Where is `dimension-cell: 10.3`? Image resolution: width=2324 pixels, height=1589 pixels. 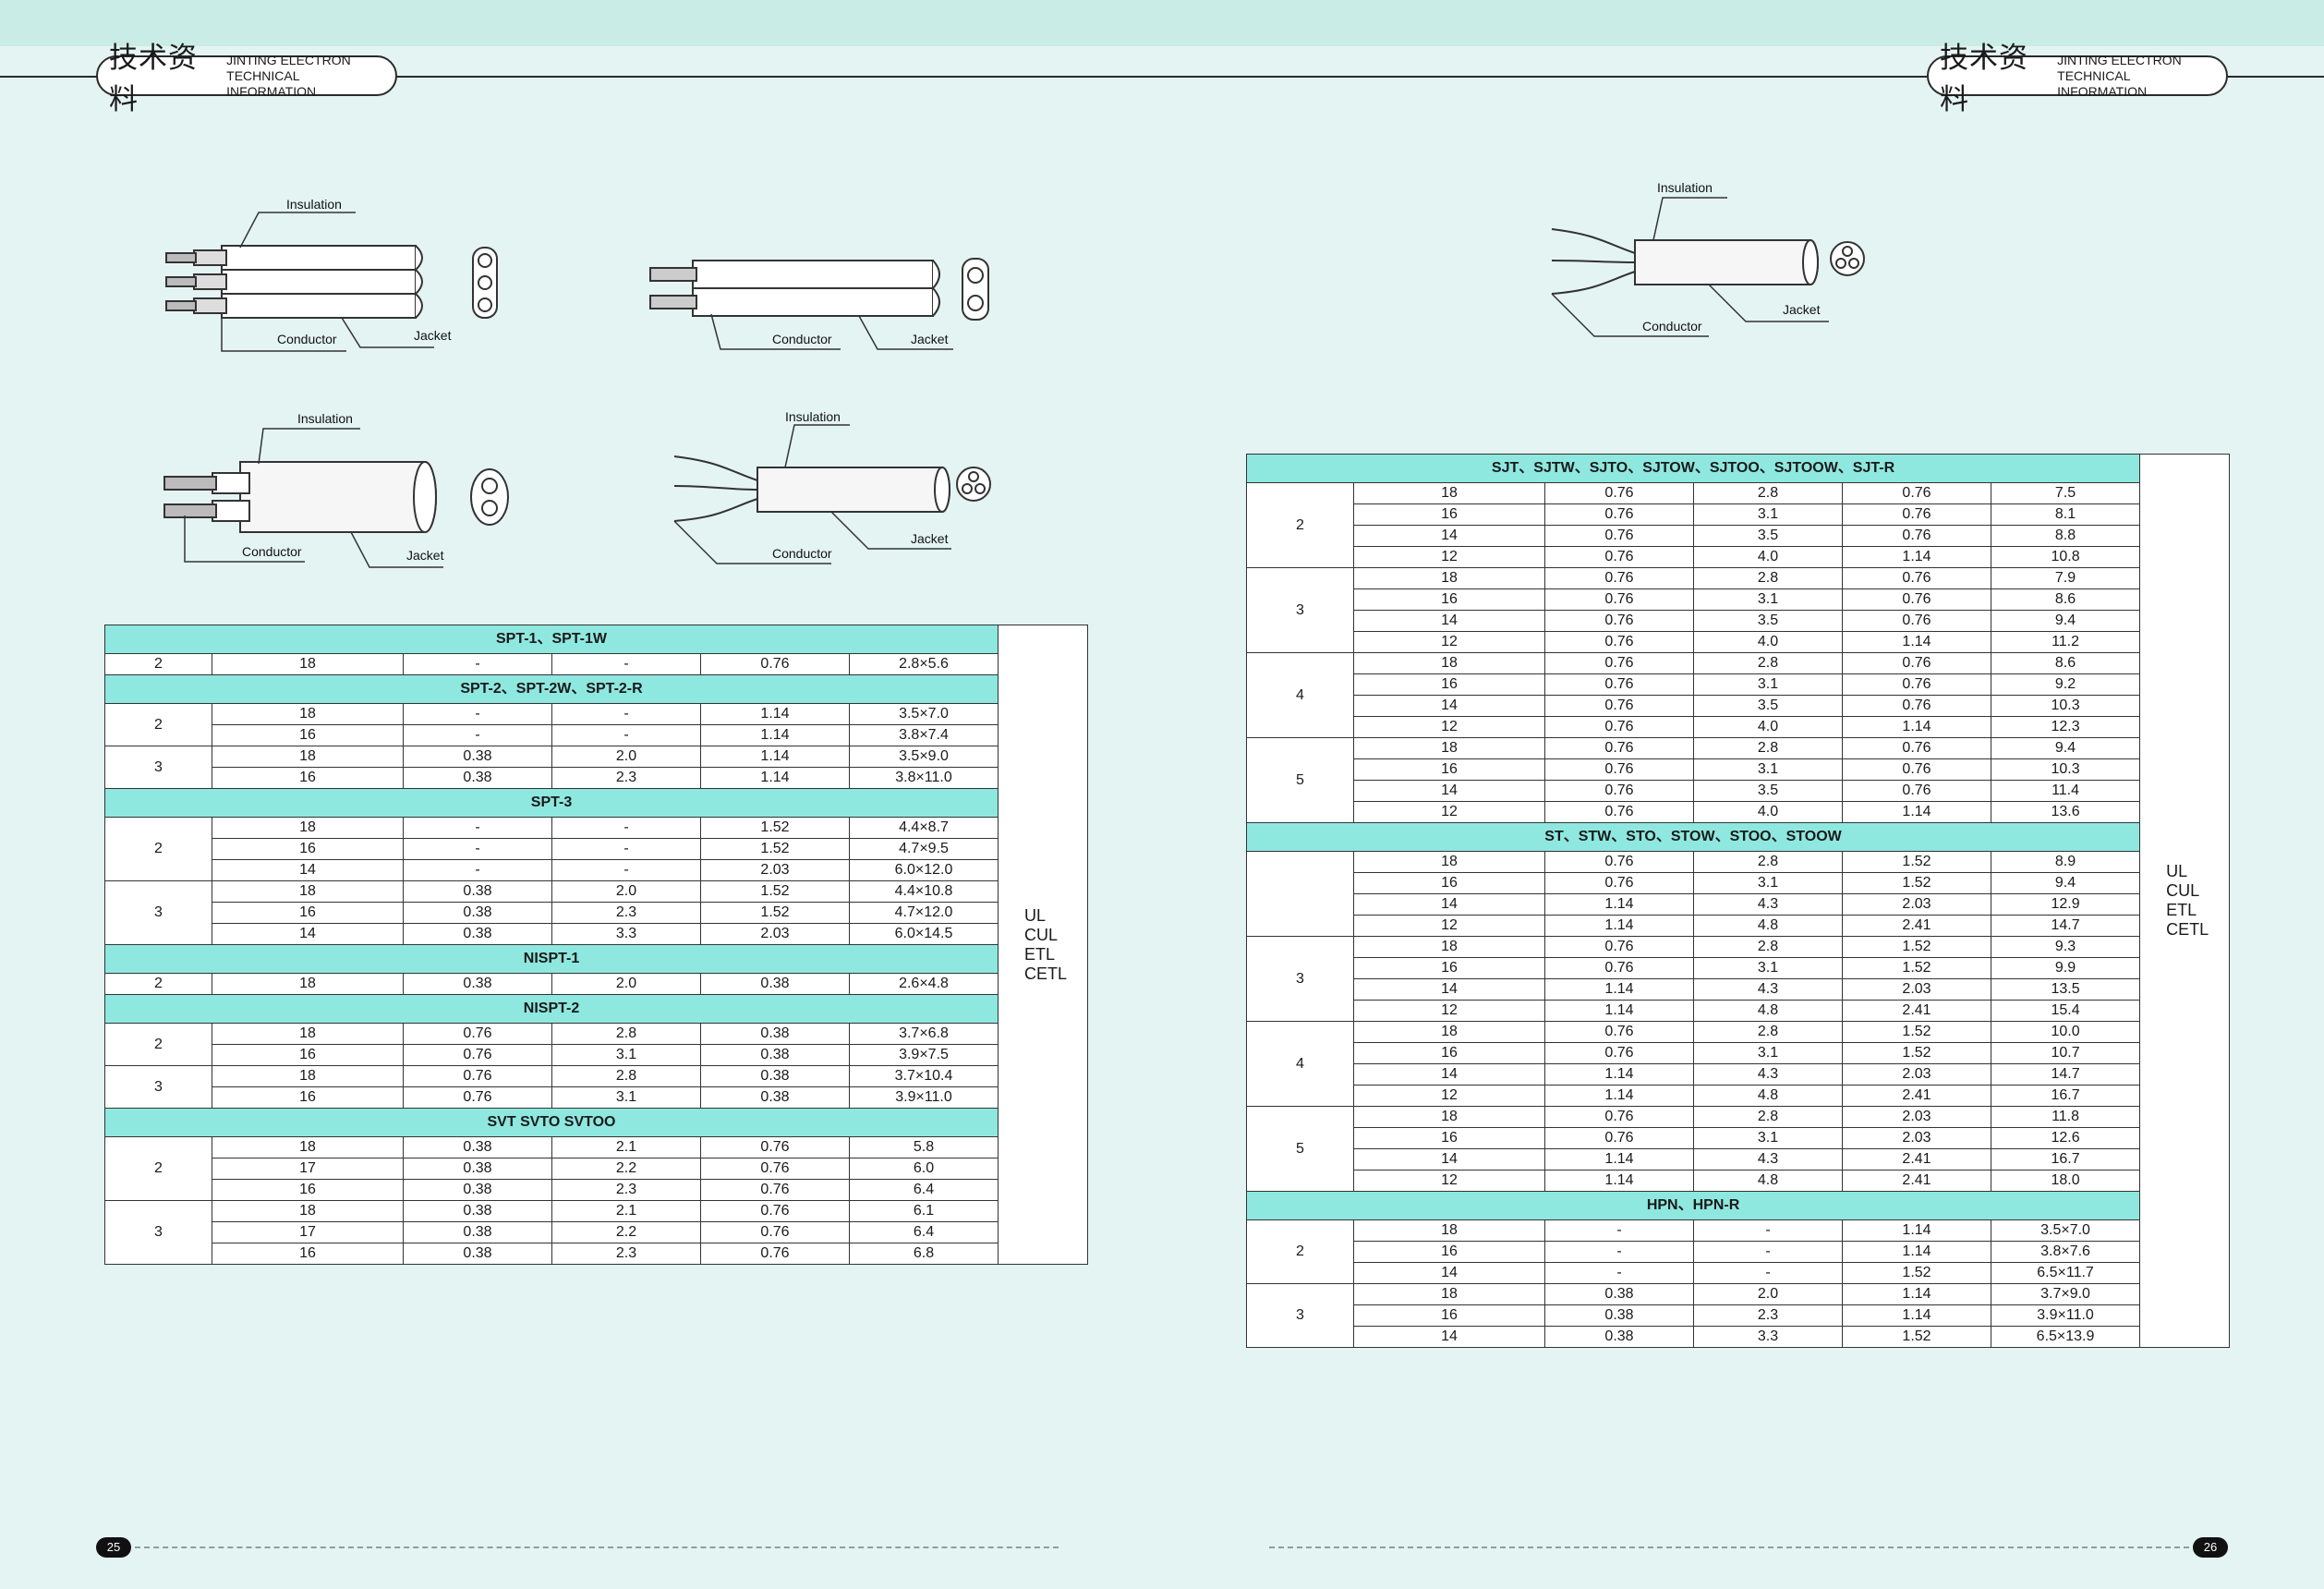
dimension-cell: 10.3 is located at coordinates (2065, 769).